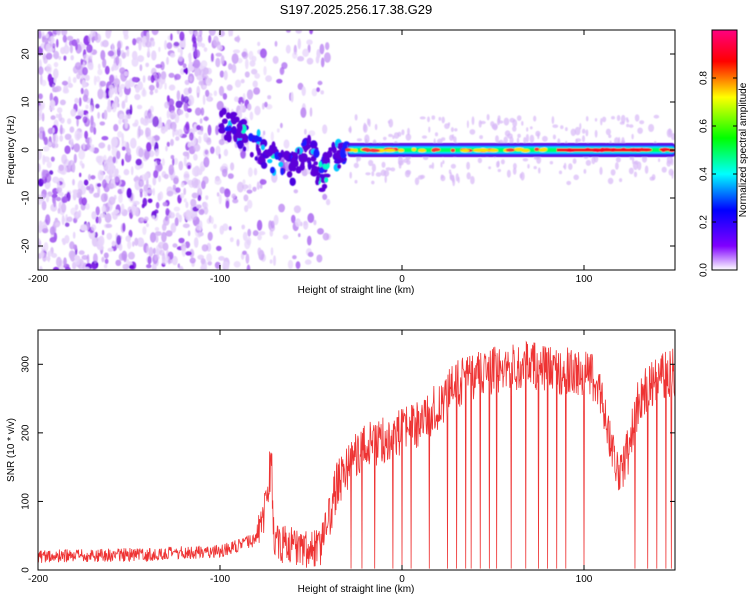 The width and height of the screenshot is (750, 600). What do you see at coordinates (38, 579) in the screenshot?
I see `x-tick-label: -200` at bounding box center [38, 579].